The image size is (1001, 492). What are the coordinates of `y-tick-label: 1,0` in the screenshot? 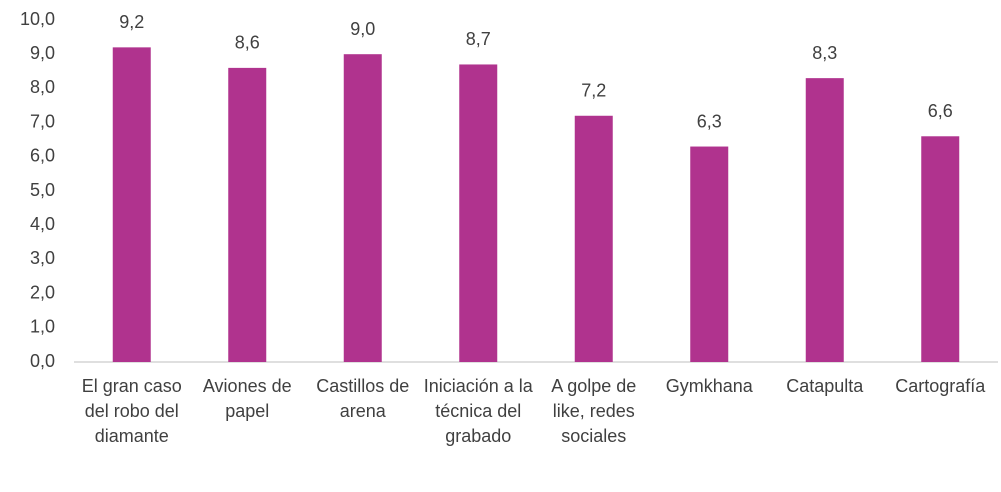 It's located at (42, 327).